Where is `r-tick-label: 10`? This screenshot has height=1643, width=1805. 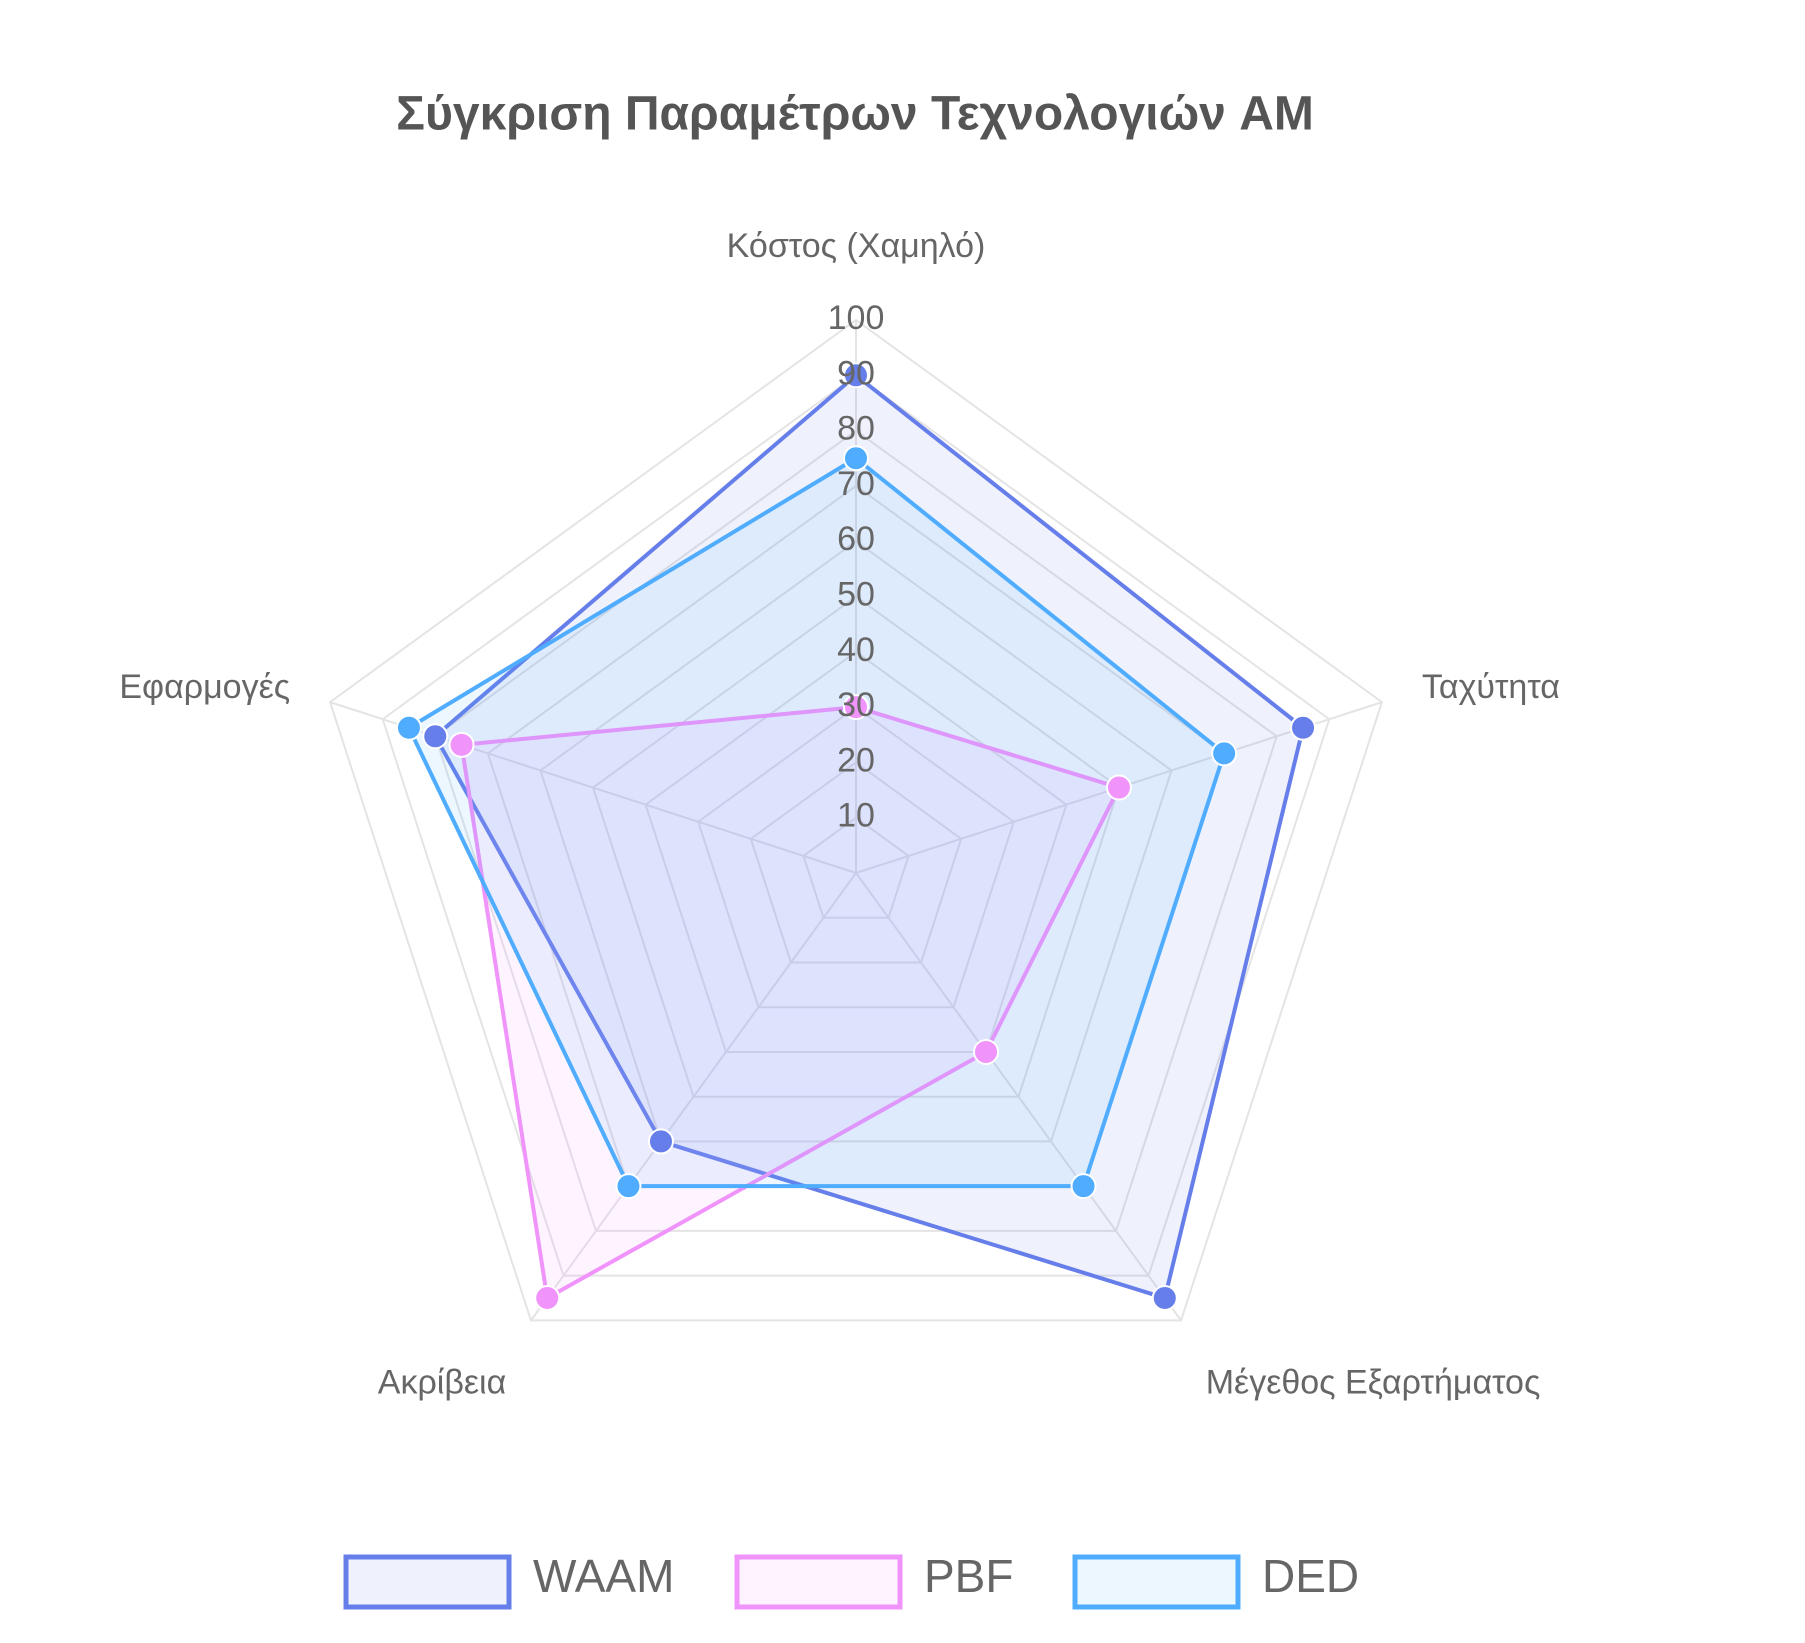 r-tick-label: 10 is located at coordinates (856, 816).